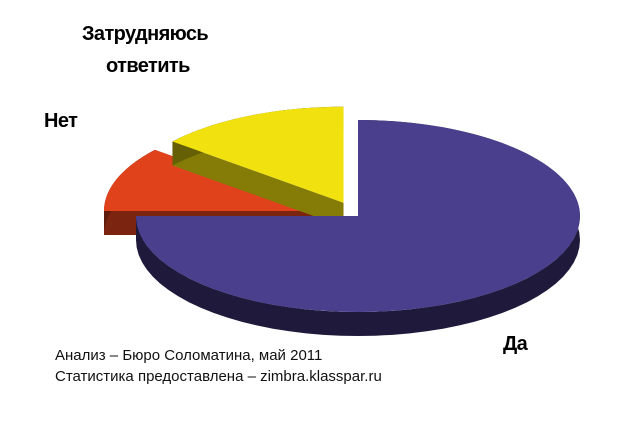 The width and height of the screenshot is (640, 436). I want to click on slice-label-unsure-line1: Затрудняюсь, so click(145, 34).